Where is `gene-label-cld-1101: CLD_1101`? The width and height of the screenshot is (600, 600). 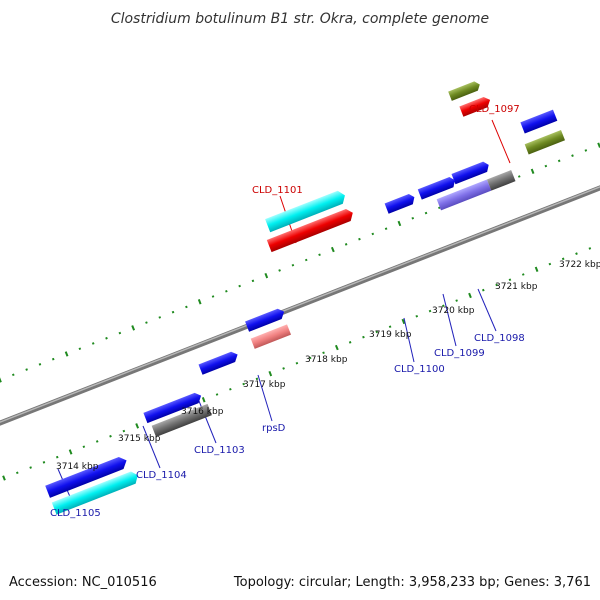 gene-label-cld-1101: CLD_1101 is located at coordinates (277, 190).